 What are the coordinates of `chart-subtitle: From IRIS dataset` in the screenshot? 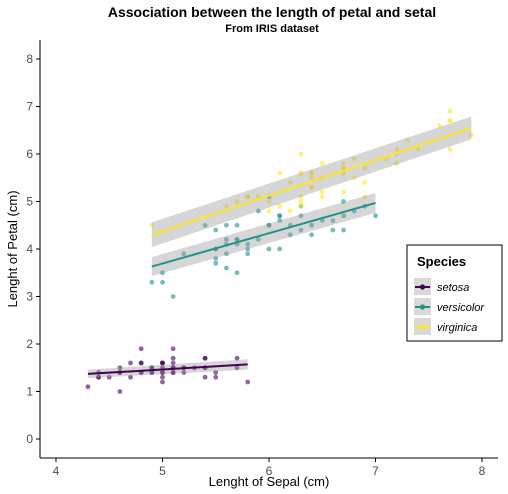 It's located at (272, 29).